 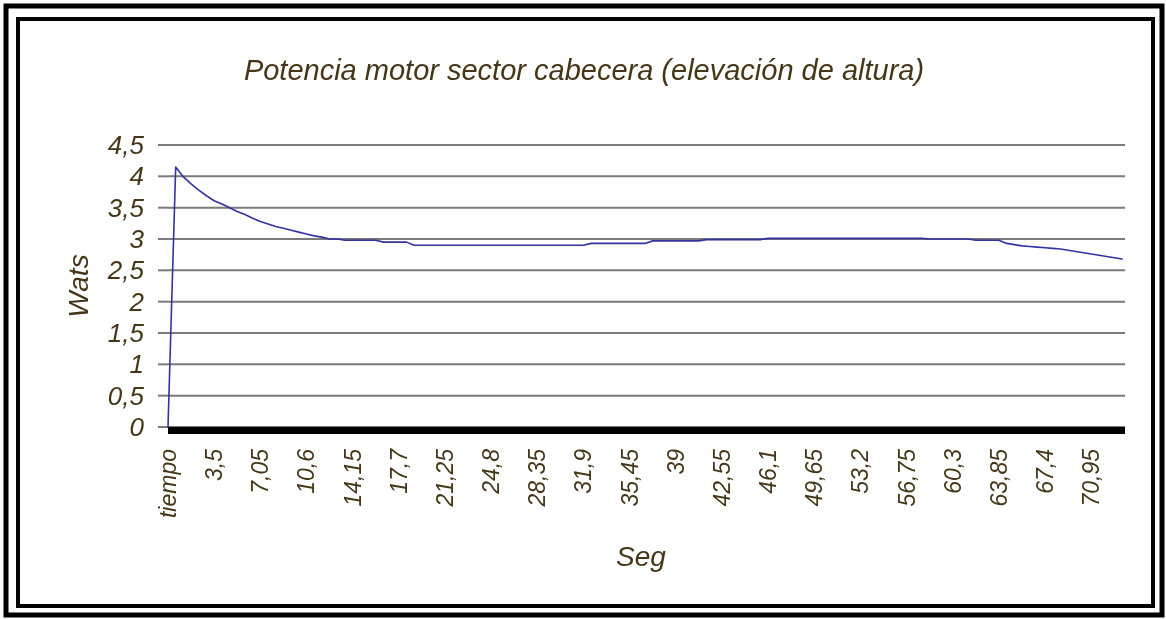 I want to click on y-axis-title: Wats, so click(x=78, y=286).